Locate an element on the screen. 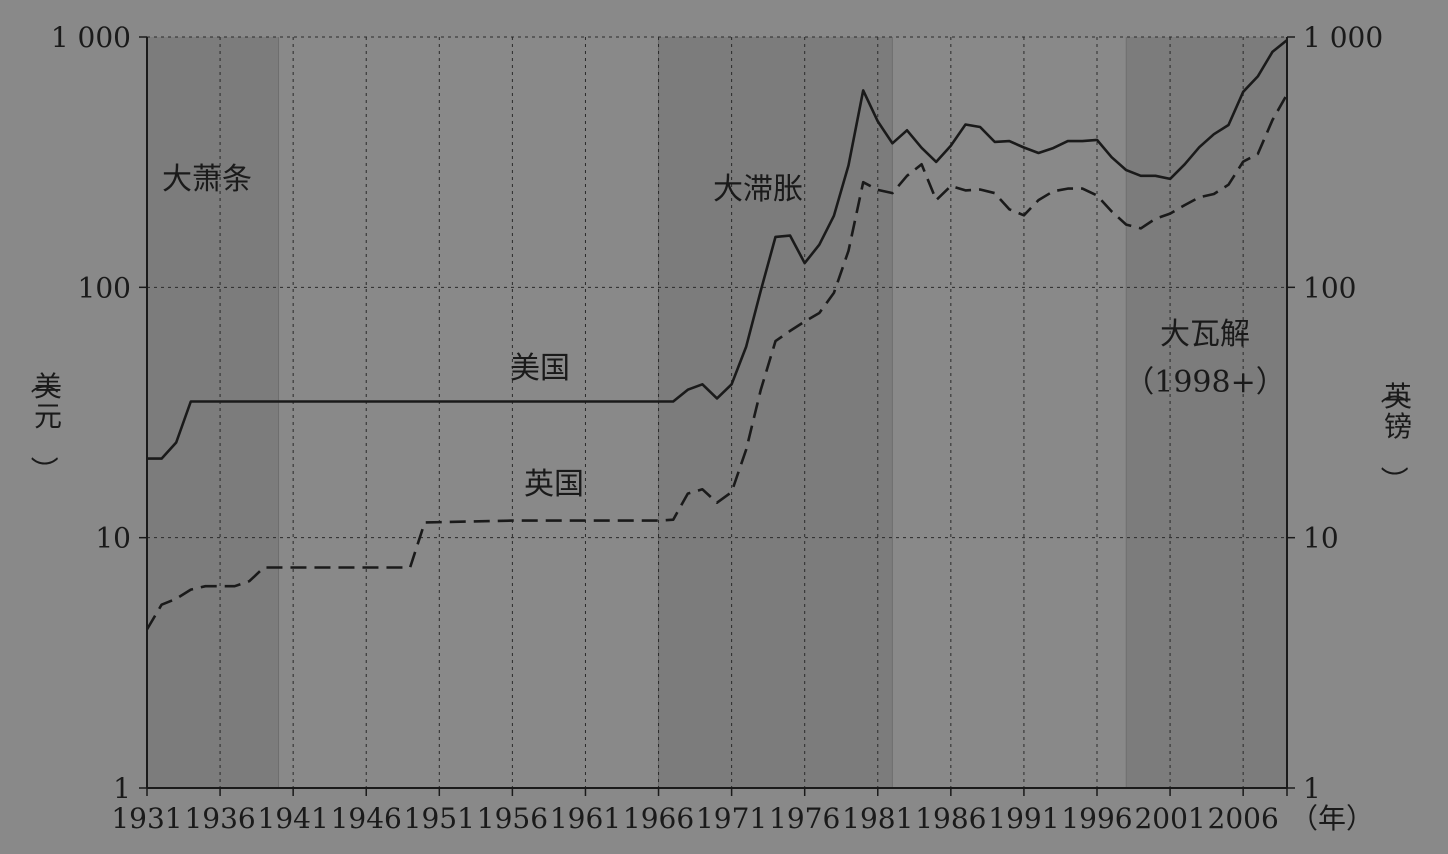 The height and width of the screenshot is (854, 1448). x-tick-label-2001: 2001 is located at coordinates (1169, 818).